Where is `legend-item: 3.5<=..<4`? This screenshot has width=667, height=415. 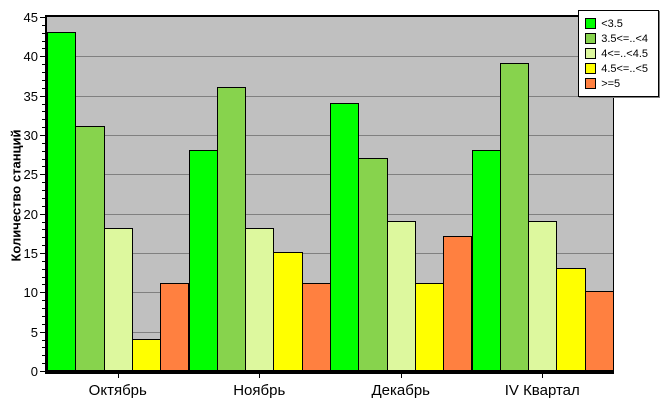 legend-item: 3.5<=..<4 is located at coordinates (616, 38).